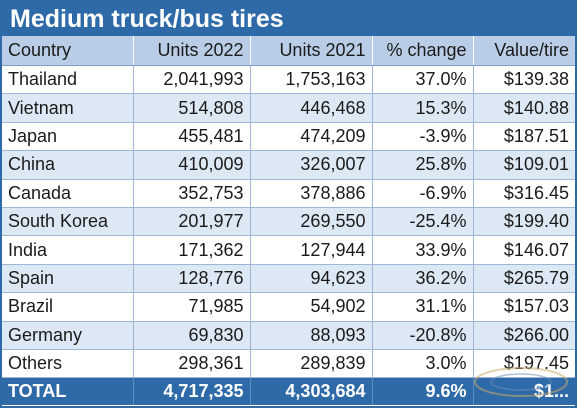 This screenshot has height=408, width=577. I want to click on cell-pct-change: -25.4%, so click(423, 222).